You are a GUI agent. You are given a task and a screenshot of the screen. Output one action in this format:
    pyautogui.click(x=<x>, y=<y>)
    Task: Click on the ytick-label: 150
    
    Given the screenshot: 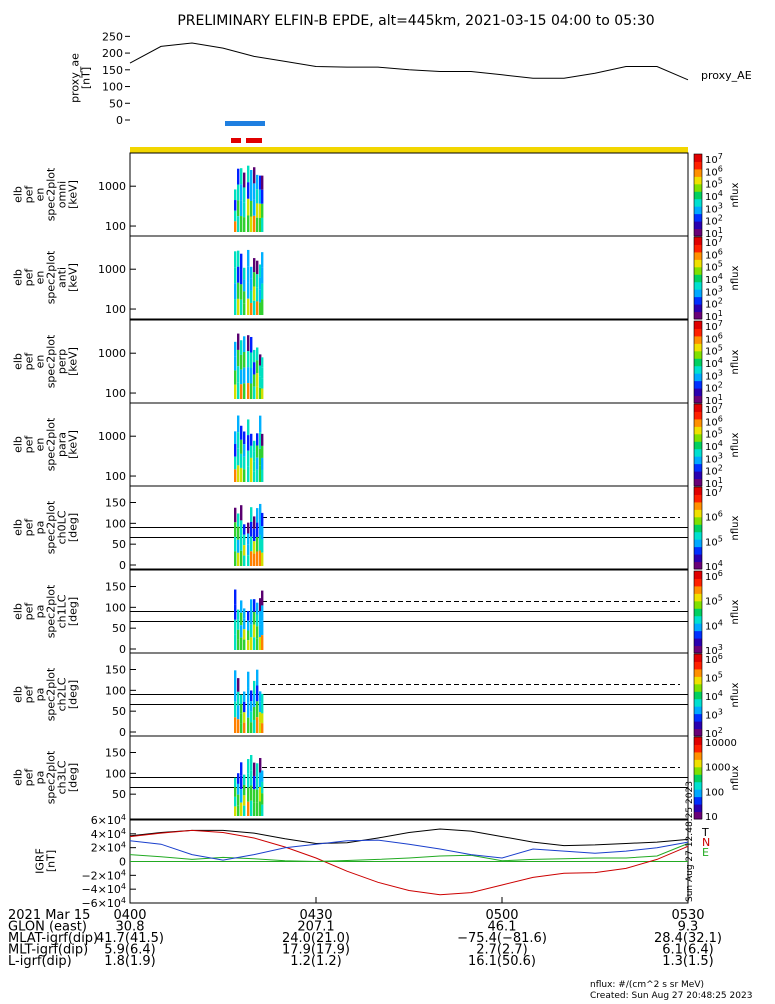 What is the action you would take?
    pyautogui.click(x=115, y=503)
    